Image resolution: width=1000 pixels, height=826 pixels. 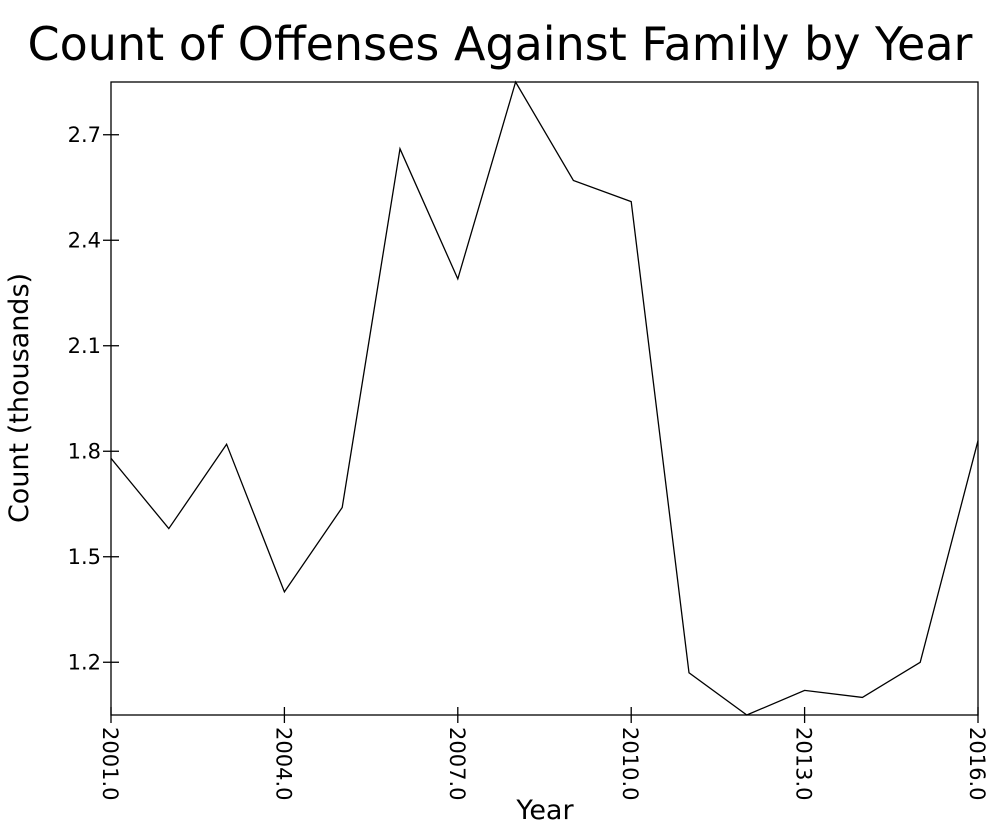 I want to click on x-axis-label: Year, so click(x=544, y=810).